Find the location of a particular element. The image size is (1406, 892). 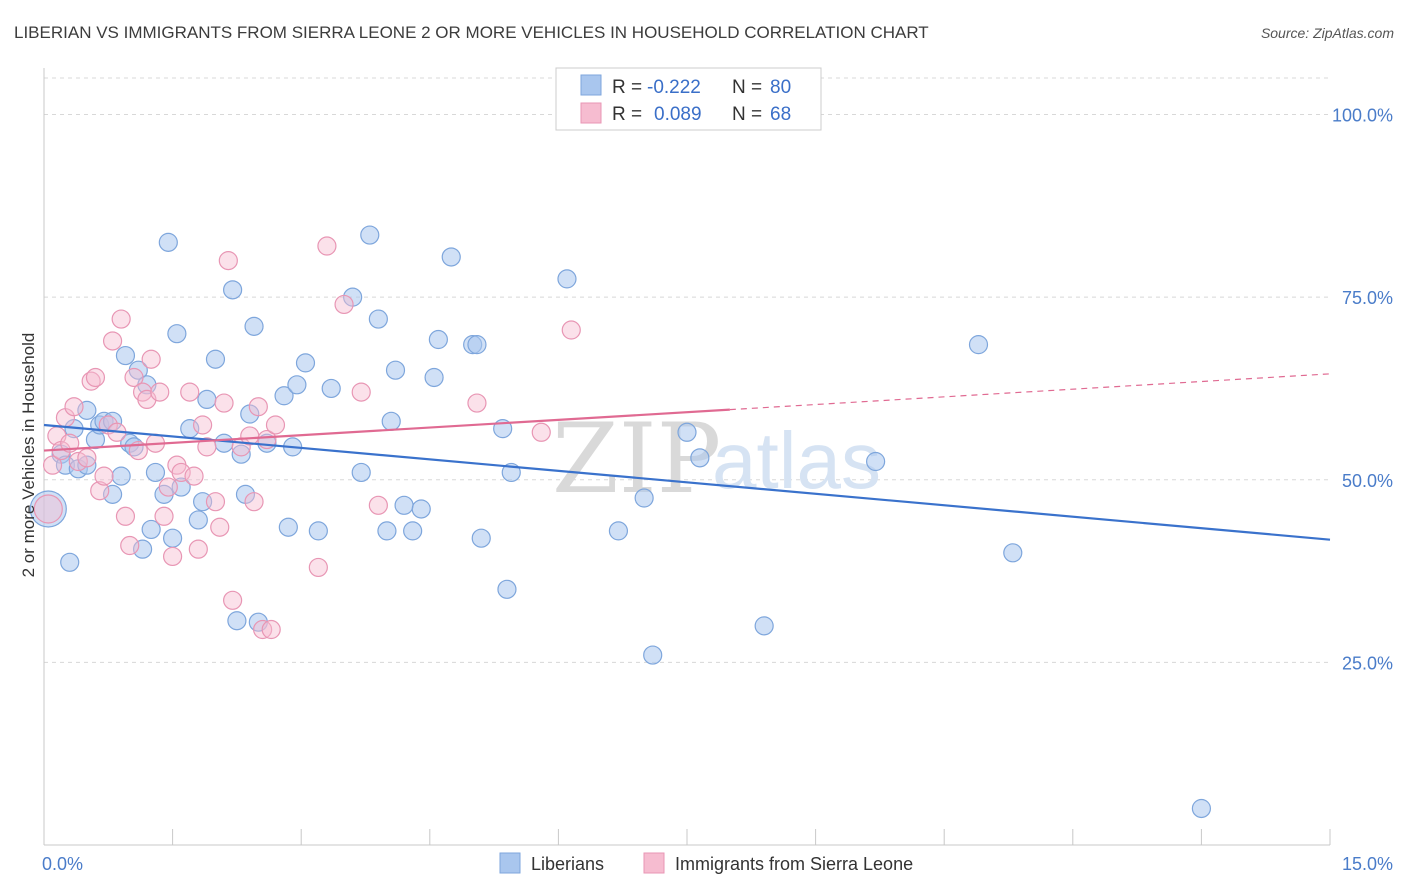

trend-line-liberians is located at coordinates (687, 482).